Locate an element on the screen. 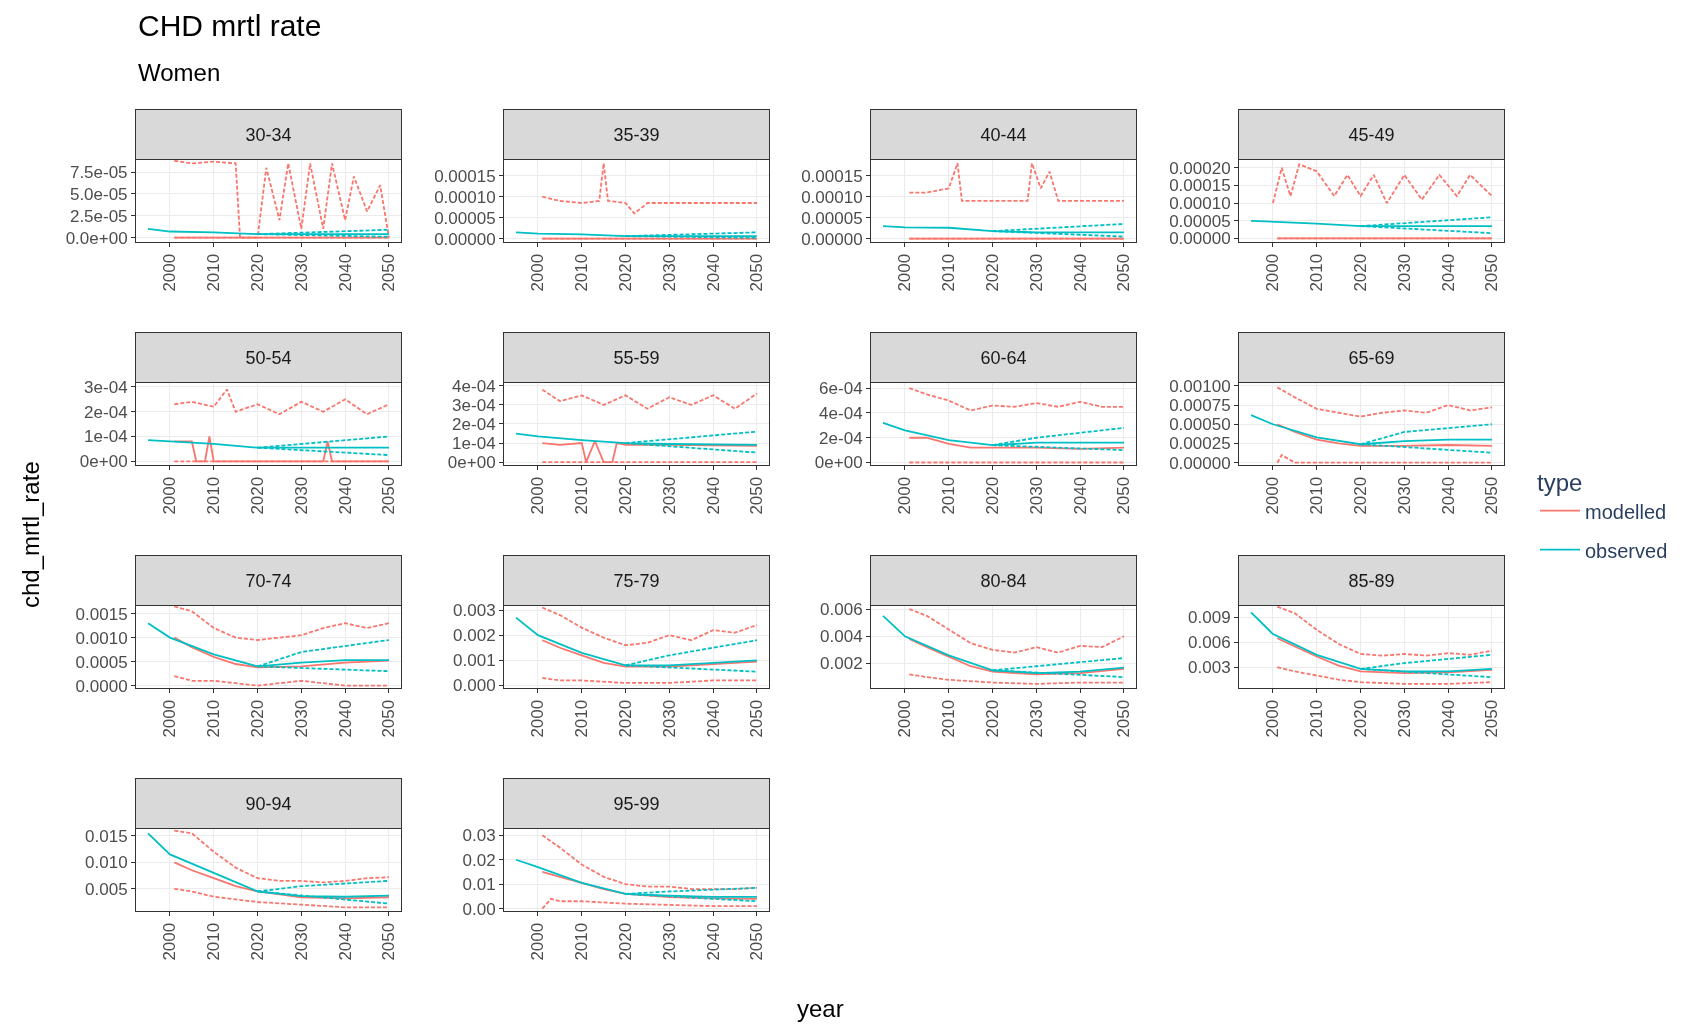 The image size is (1690, 1029). legend-label: observed is located at coordinates (1626, 550).